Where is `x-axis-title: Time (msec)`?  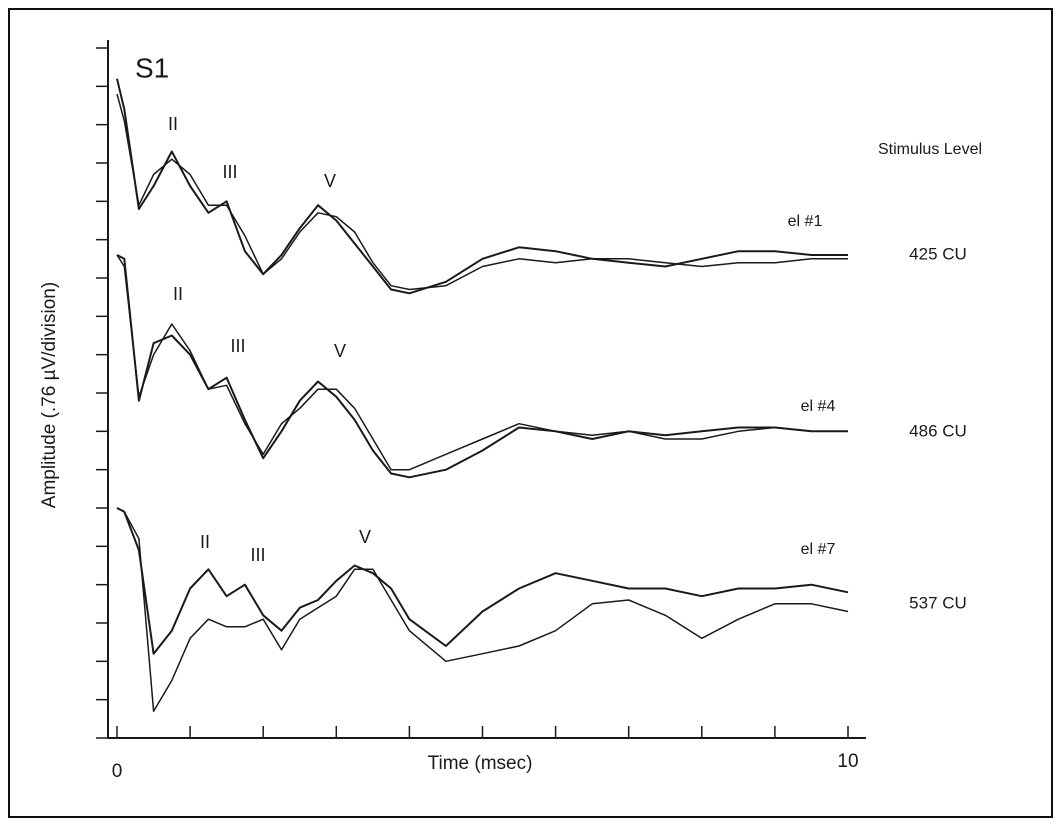
x-axis-title: Time (msec) is located at coordinates (480, 763).